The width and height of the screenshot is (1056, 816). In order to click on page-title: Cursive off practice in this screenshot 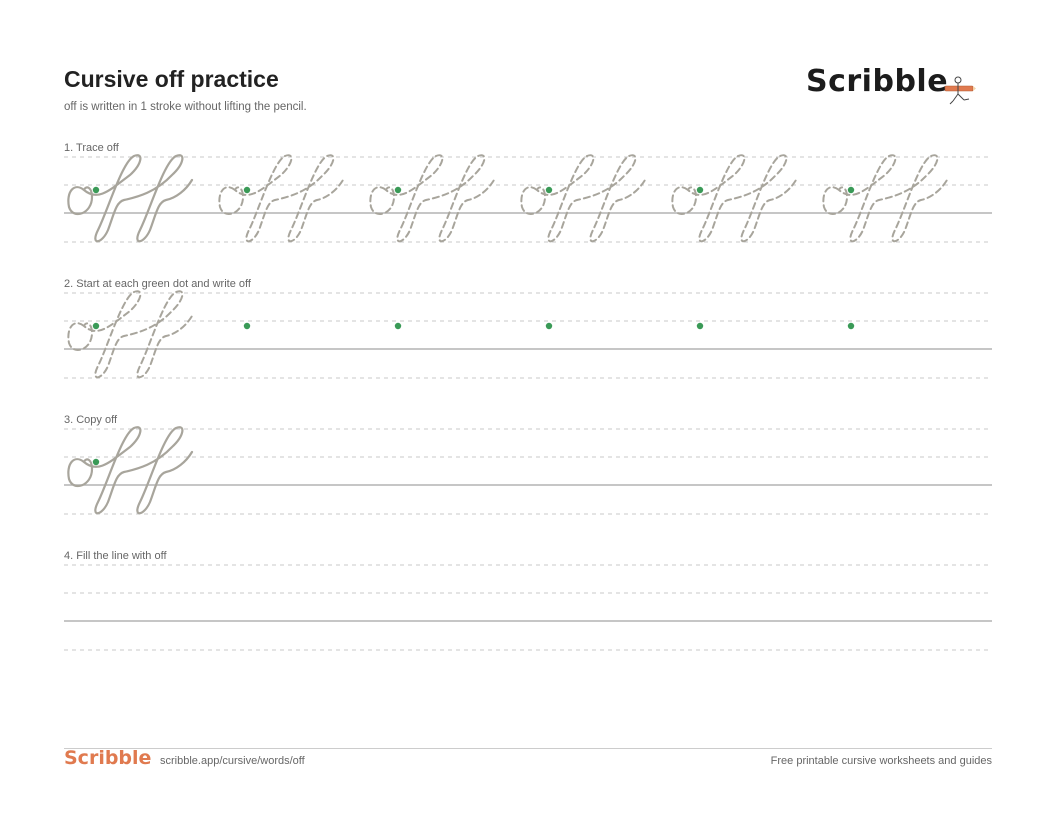, I will do `click(171, 79)`.